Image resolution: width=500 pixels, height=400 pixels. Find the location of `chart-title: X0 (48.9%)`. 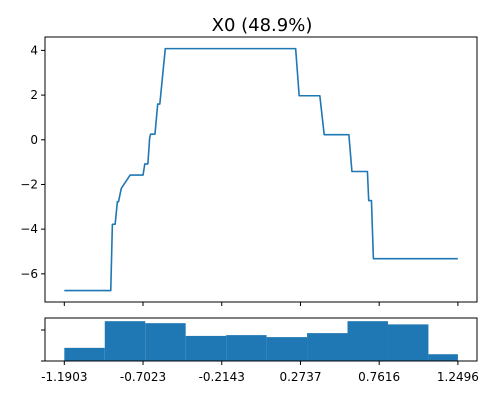

chart-title: X0 (48.9%) is located at coordinates (262, 25).